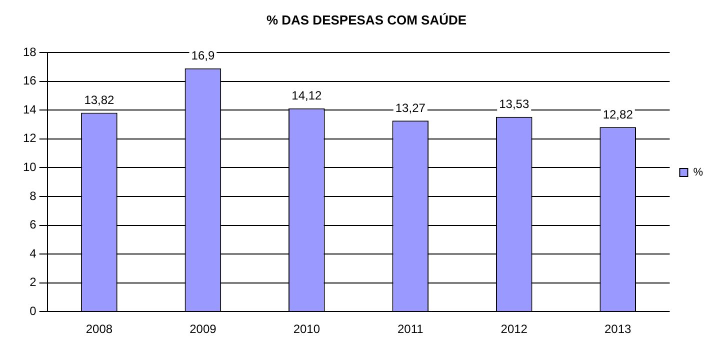 This screenshot has height=350, width=723. I want to click on data-label: 16,9, so click(203, 55).